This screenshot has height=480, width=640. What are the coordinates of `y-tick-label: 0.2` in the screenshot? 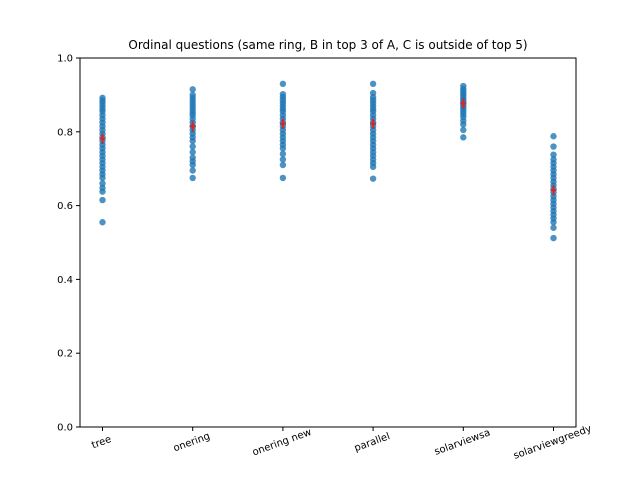 It's located at (65, 354).